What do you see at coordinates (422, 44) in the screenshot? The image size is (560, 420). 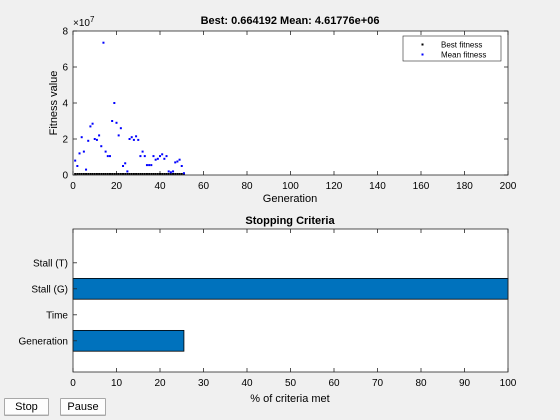 I see `legend-best-marker` at bounding box center [422, 44].